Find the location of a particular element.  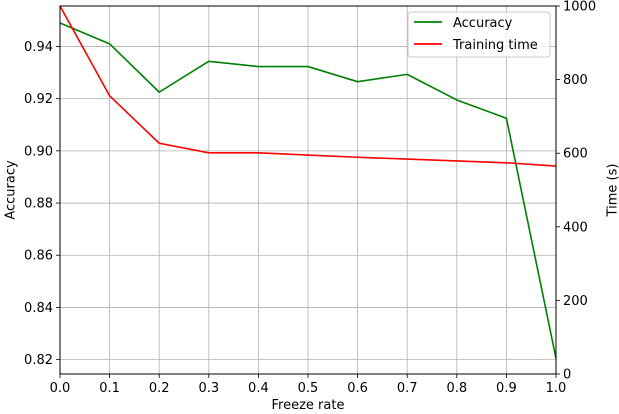

x-tick-label: 0.3 is located at coordinates (208, 388).